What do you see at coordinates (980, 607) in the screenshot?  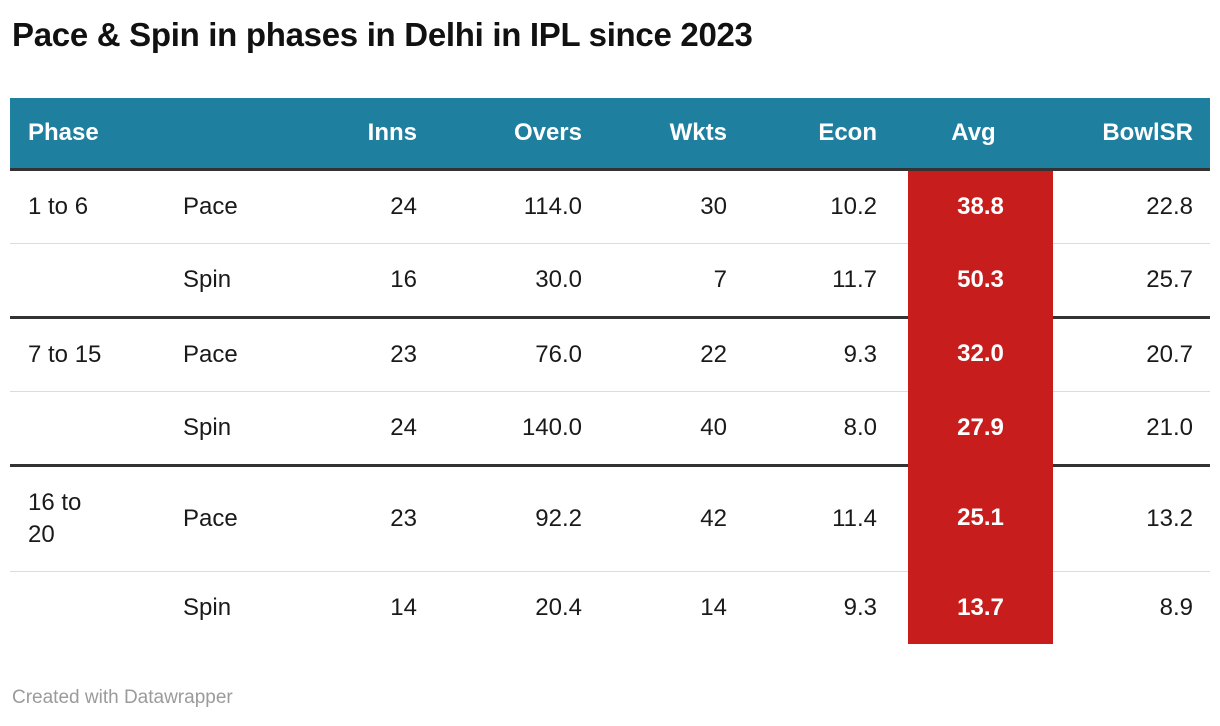 I see `cell-avg-highlighted: 13.7` at bounding box center [980, 607].